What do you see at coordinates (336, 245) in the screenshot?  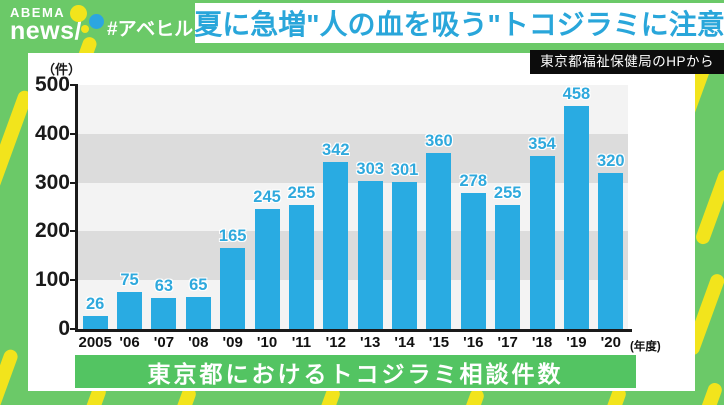 I see `bar-'12` at bounding box center [336, 245].